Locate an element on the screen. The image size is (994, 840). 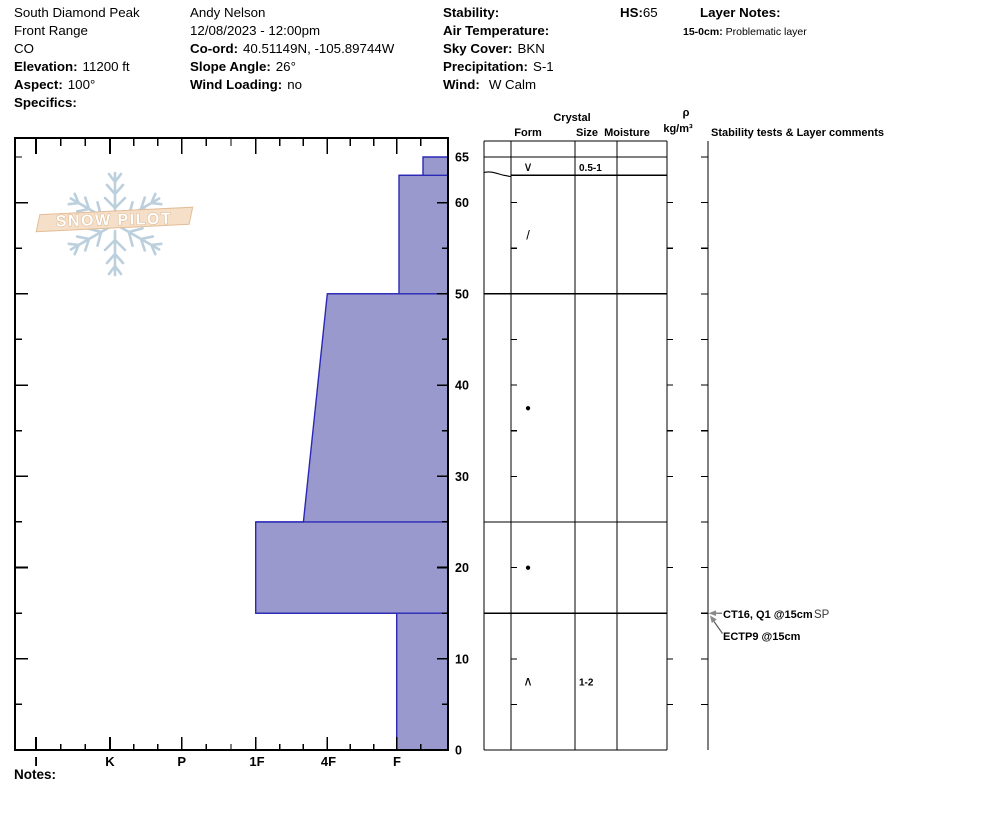
layer-notes-block: Layer Notes: is located at coordinates (740, 13).